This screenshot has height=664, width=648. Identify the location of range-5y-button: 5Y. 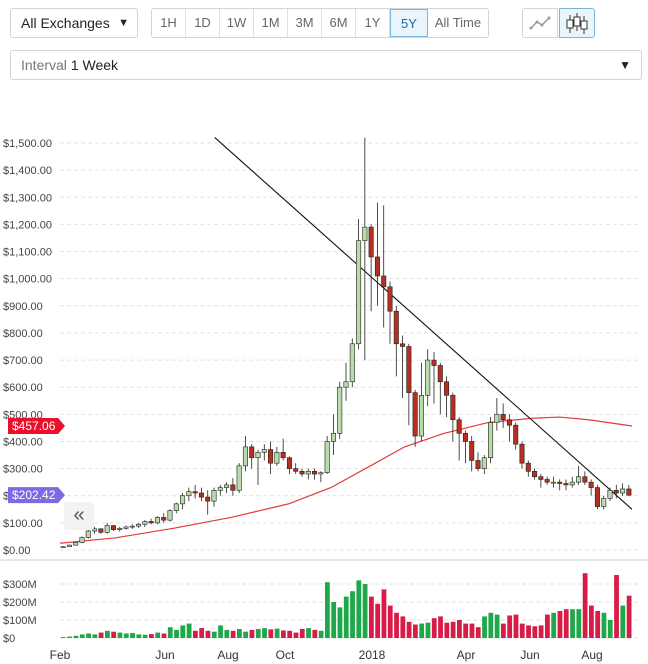
(409, 23).